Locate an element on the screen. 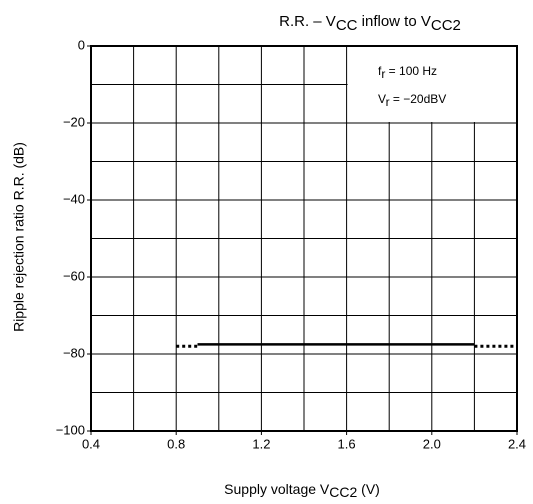 The image size is (533, 504). x-tick-label: 1.2 is located at coordinates (261, 443).